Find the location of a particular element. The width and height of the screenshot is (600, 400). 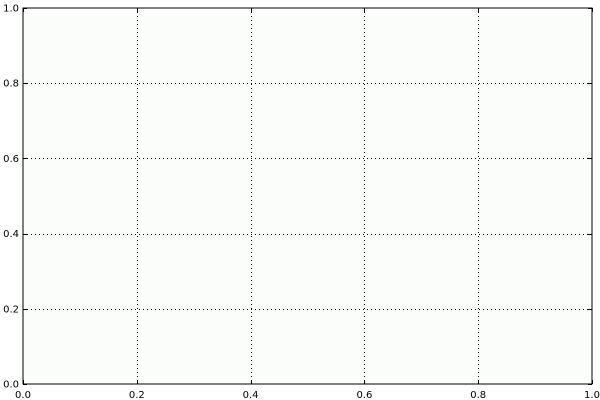

x-tick-label: 0.2 is located at coordinates (137, 395).